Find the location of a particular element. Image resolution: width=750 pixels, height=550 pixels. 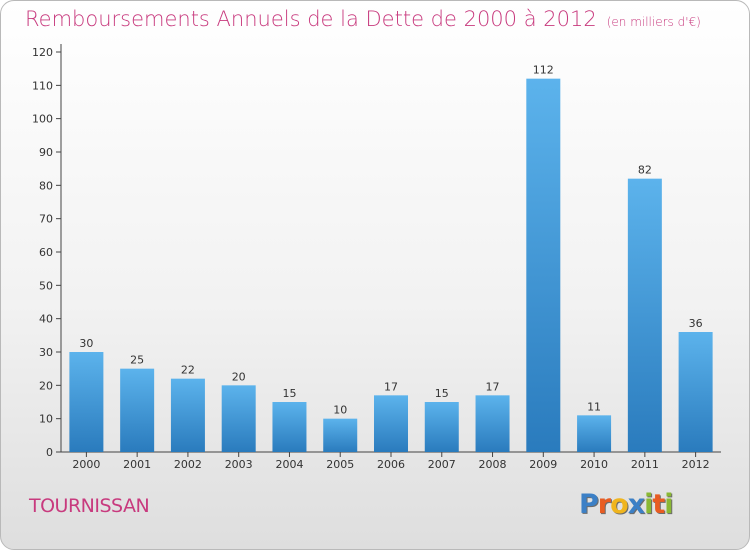

y-tick-label: 70 is located at coordinates (46, 219).